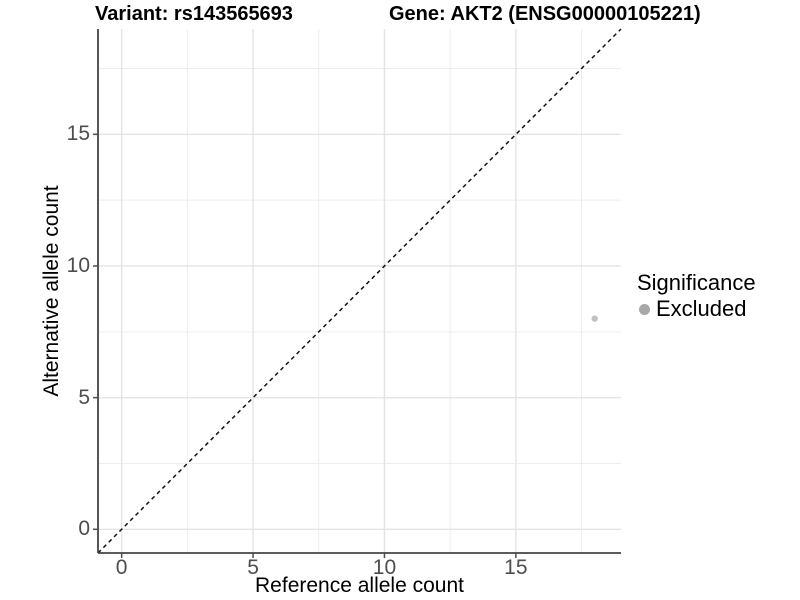  I want to click on y-tick-label: 0, so click(84, 529).